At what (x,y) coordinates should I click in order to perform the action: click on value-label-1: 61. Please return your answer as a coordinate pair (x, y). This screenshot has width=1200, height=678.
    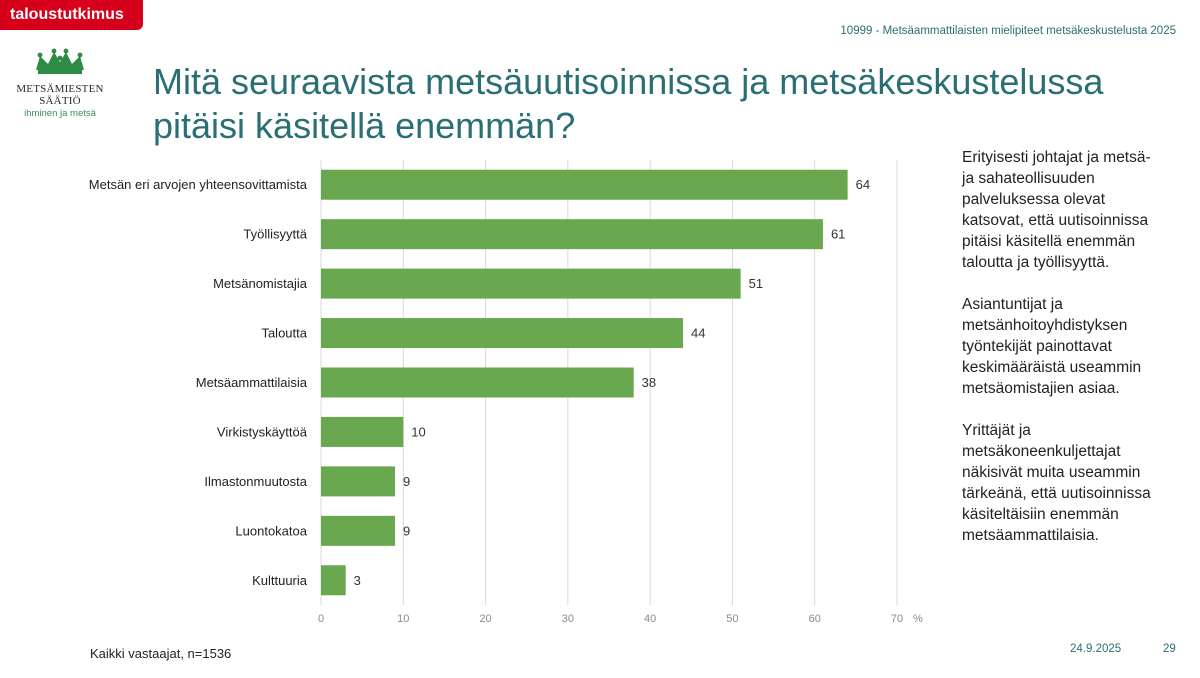
    Looking at the image, I should click on (838, 234).